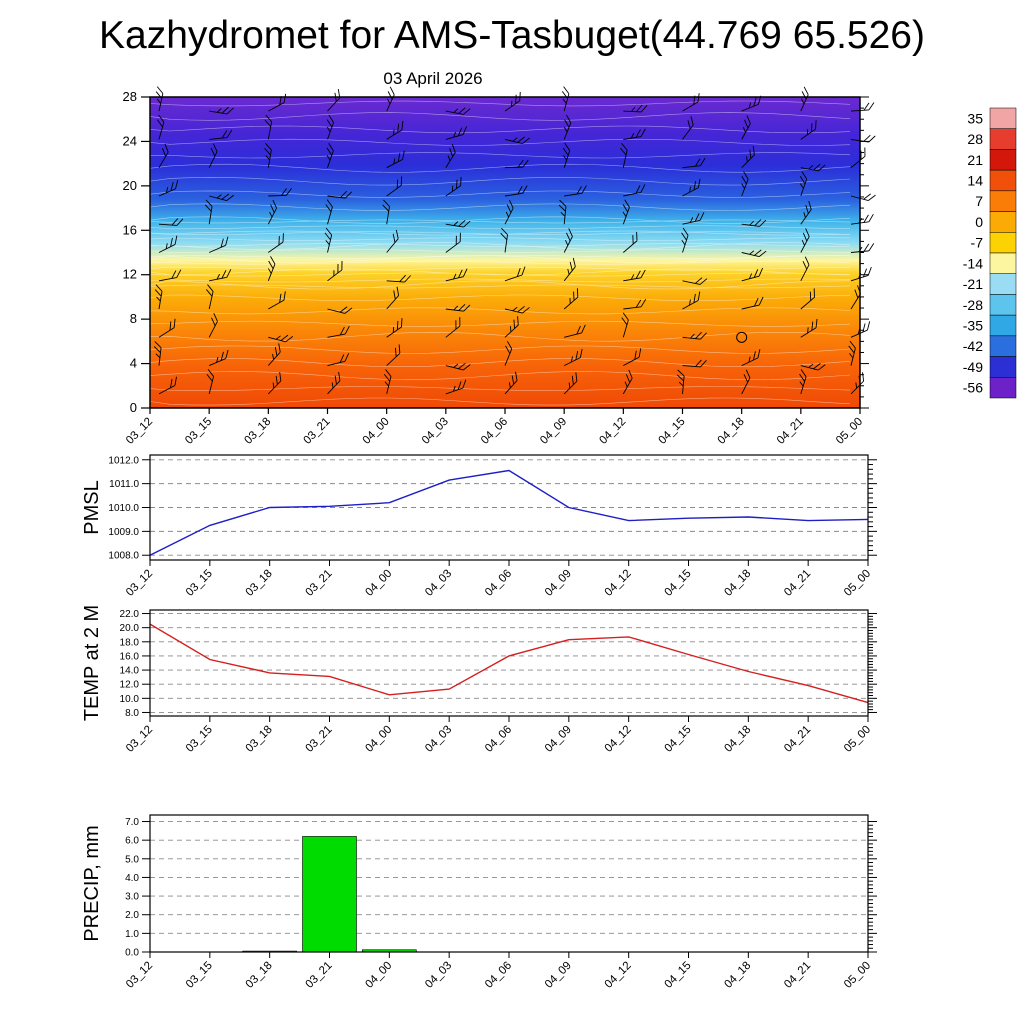  What do you see at coordinates (432, 78) in the screenshot?
I see `subtitle-date: 03 April 2026` at bounding box center [432, 78].